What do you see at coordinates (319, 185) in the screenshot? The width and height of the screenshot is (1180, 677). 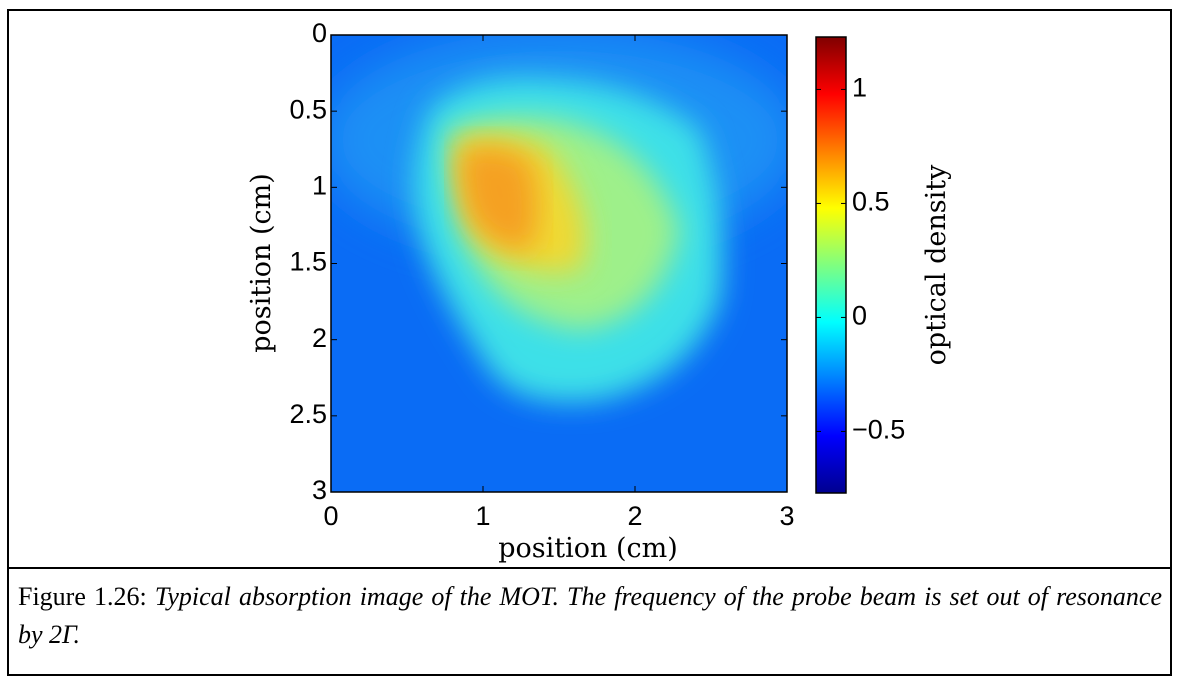 I see `y-tick-label: 1` at bounding box center [319, 185].